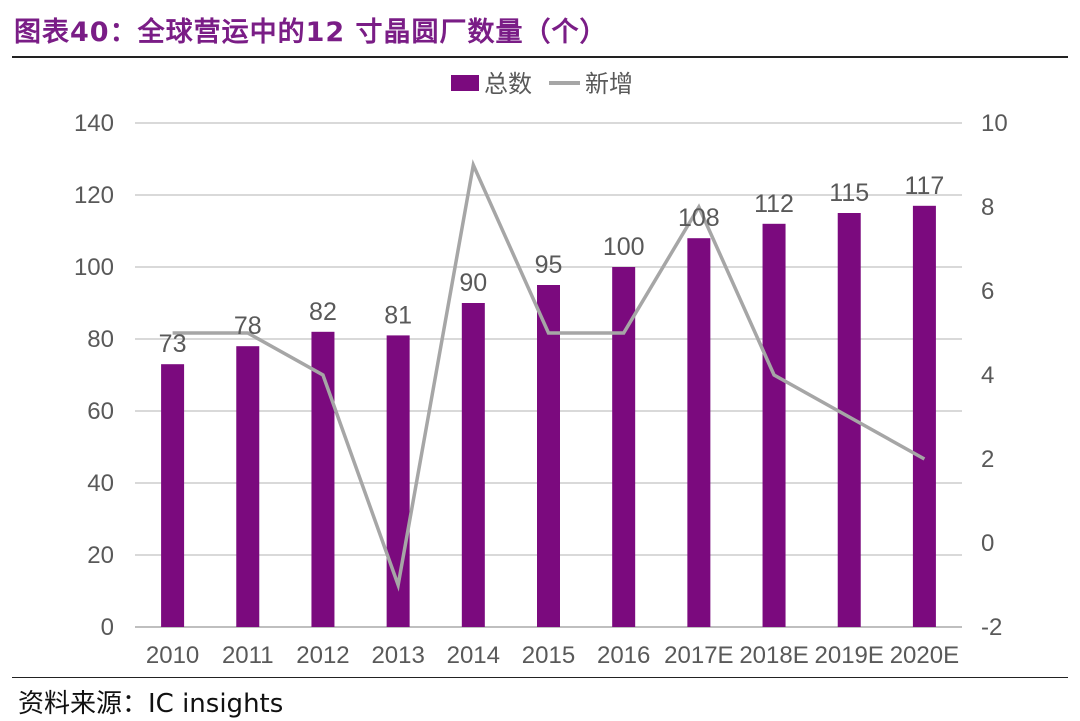  Describe the element at coordinates (924, 416) in the screenshot. I see `bar-2020E` at that location.